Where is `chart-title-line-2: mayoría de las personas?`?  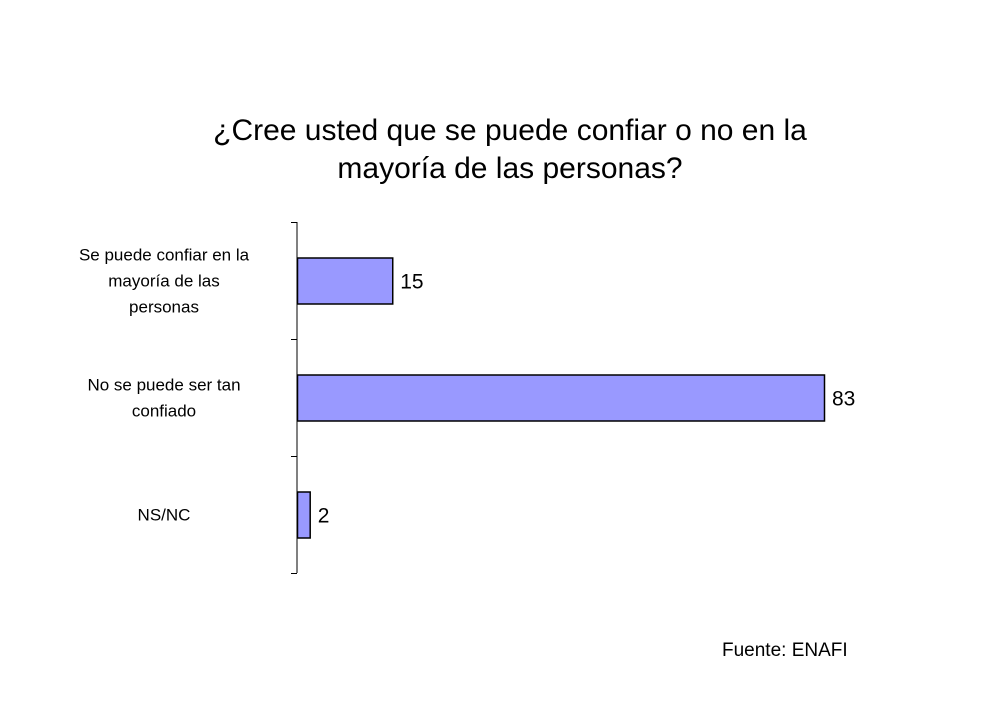
chart-title-line-2: mayoría de las personas? is located at coordinates (510, 168).